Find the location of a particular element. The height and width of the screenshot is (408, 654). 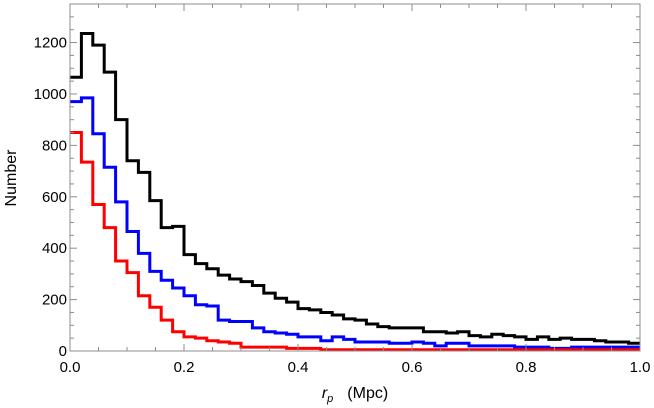

x-axis-symbol: r is located at coordinates (325, 393).